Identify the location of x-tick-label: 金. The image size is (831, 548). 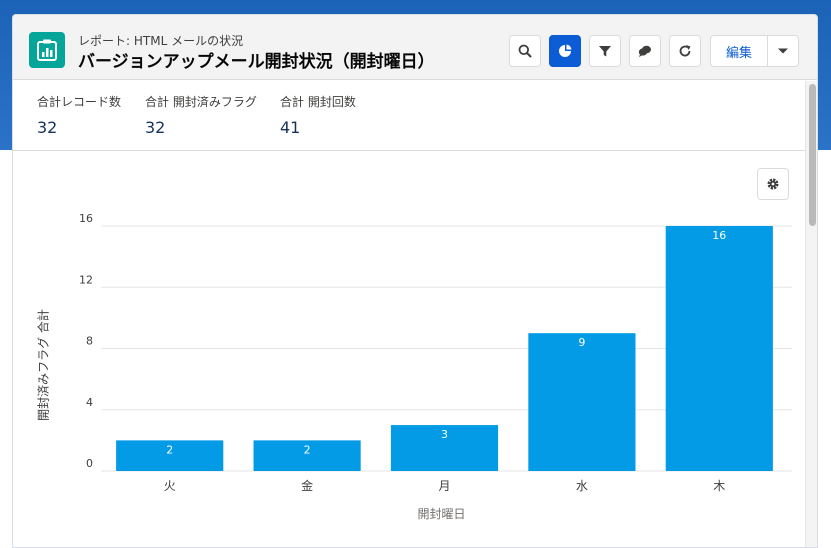
(307, 485).